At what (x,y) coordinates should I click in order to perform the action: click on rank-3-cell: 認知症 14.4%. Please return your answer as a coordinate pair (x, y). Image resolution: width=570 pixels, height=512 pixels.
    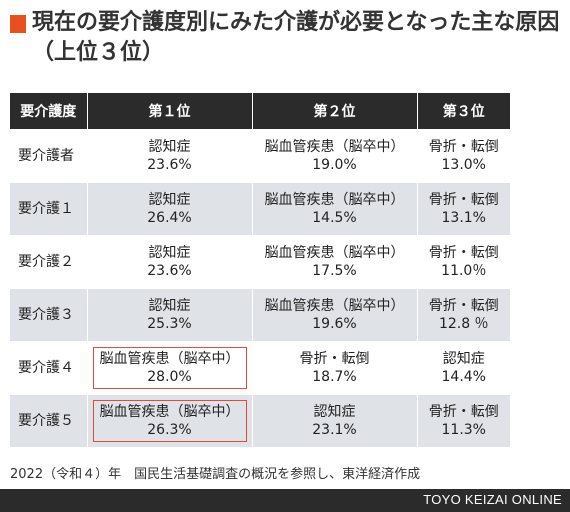
    Looking at the image, I should click on (463, 368).